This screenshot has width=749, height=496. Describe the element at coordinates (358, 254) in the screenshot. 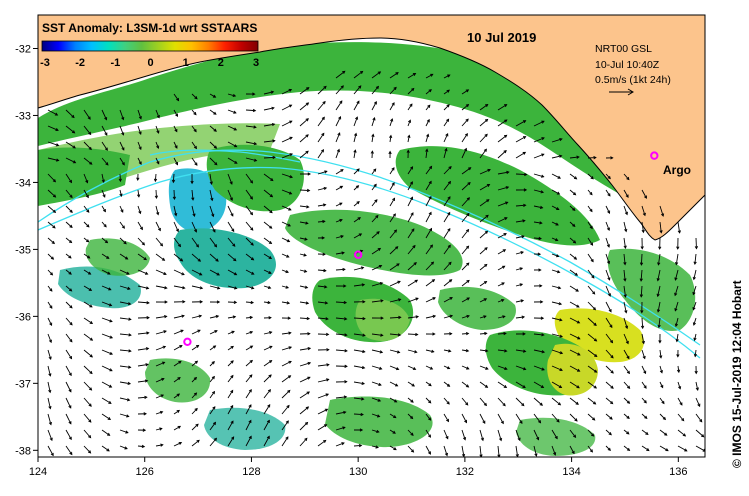

I see `argo-float-marker` at that location.